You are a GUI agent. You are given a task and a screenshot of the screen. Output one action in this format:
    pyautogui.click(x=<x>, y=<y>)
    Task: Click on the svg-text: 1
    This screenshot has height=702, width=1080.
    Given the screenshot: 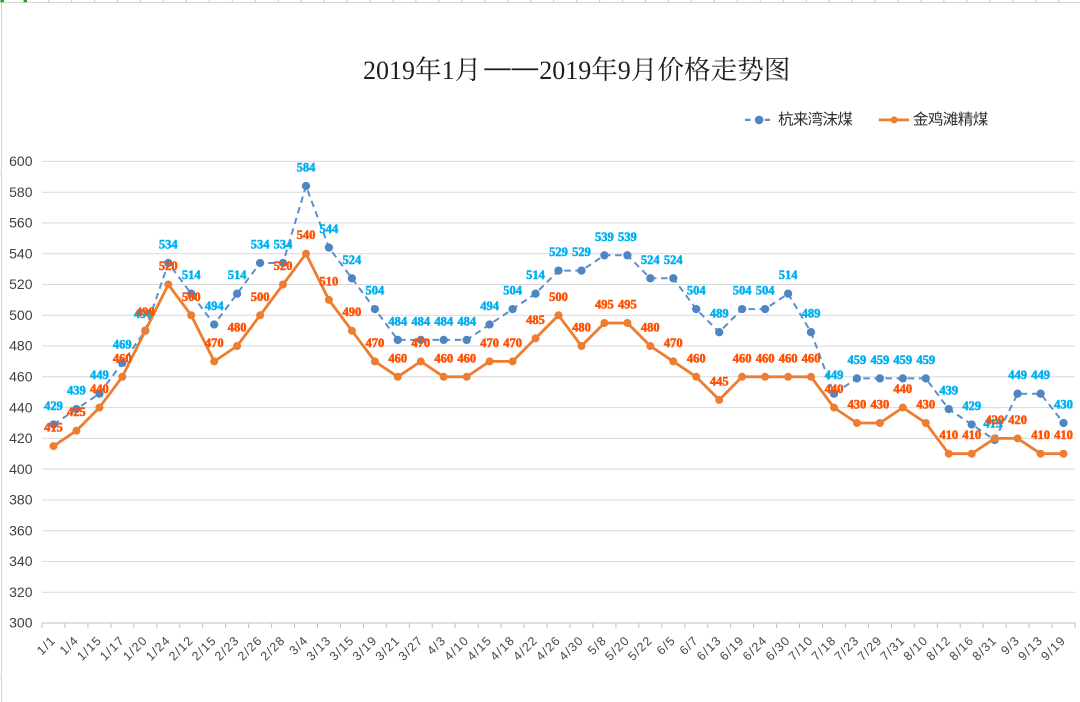 What is the action you would take?
    pyautogui.click(x=448, y=70)
    